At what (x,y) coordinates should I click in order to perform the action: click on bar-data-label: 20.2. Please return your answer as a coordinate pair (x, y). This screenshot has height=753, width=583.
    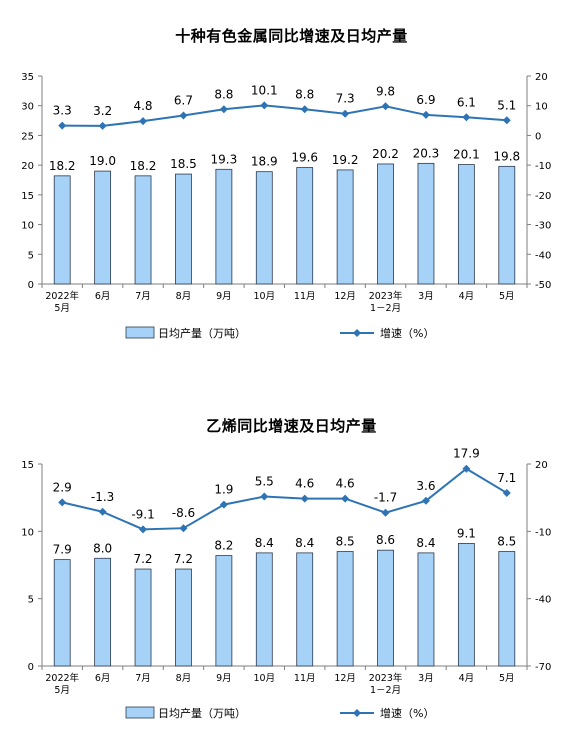
    Looking at the image, I should click on (385, 154).